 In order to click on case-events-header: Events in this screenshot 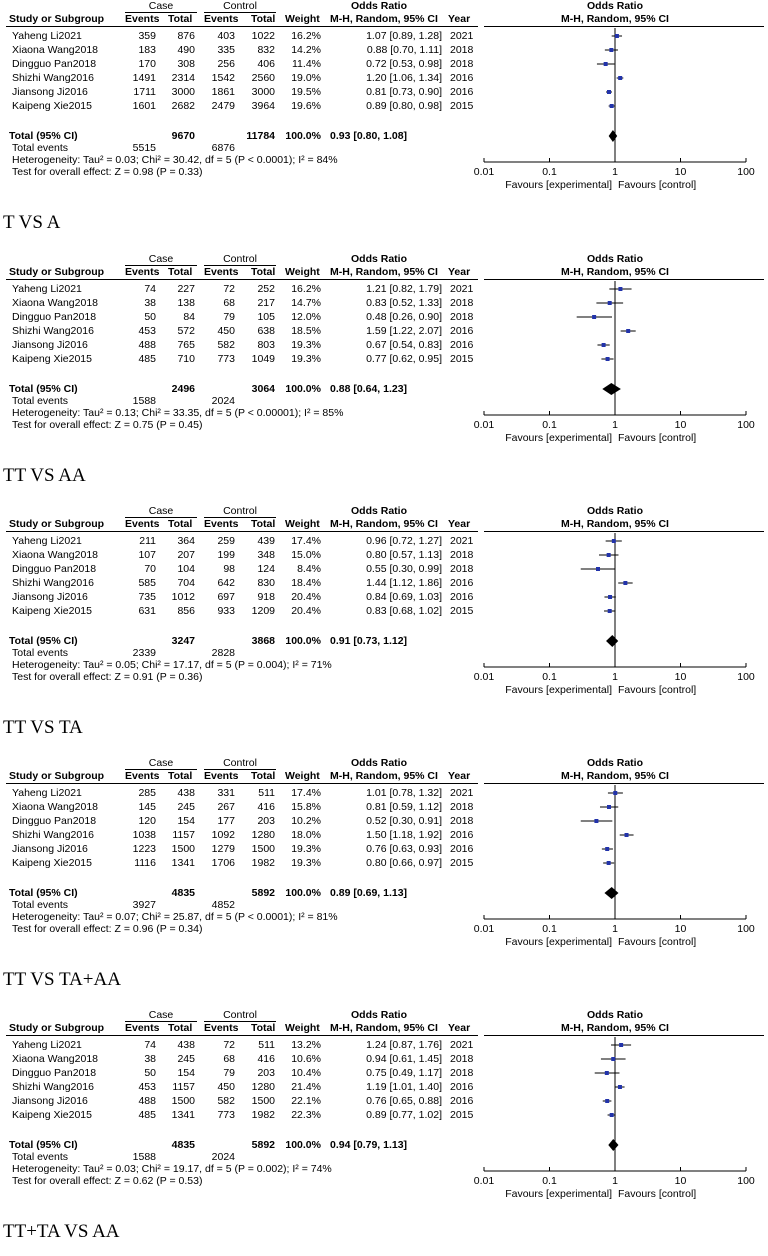, I will do `click(142, 524)`.